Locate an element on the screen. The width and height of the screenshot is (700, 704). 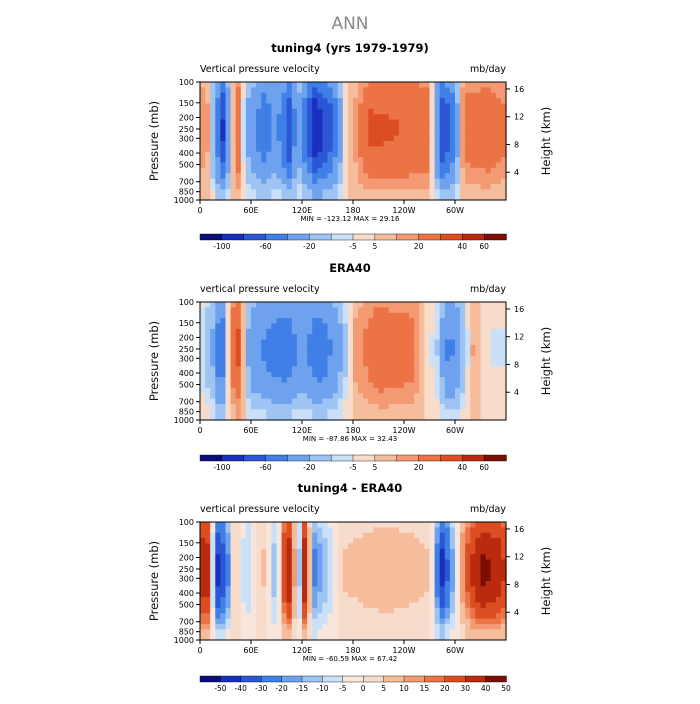
y-right-tick-label: 16 is located at coordinates (519, 309).